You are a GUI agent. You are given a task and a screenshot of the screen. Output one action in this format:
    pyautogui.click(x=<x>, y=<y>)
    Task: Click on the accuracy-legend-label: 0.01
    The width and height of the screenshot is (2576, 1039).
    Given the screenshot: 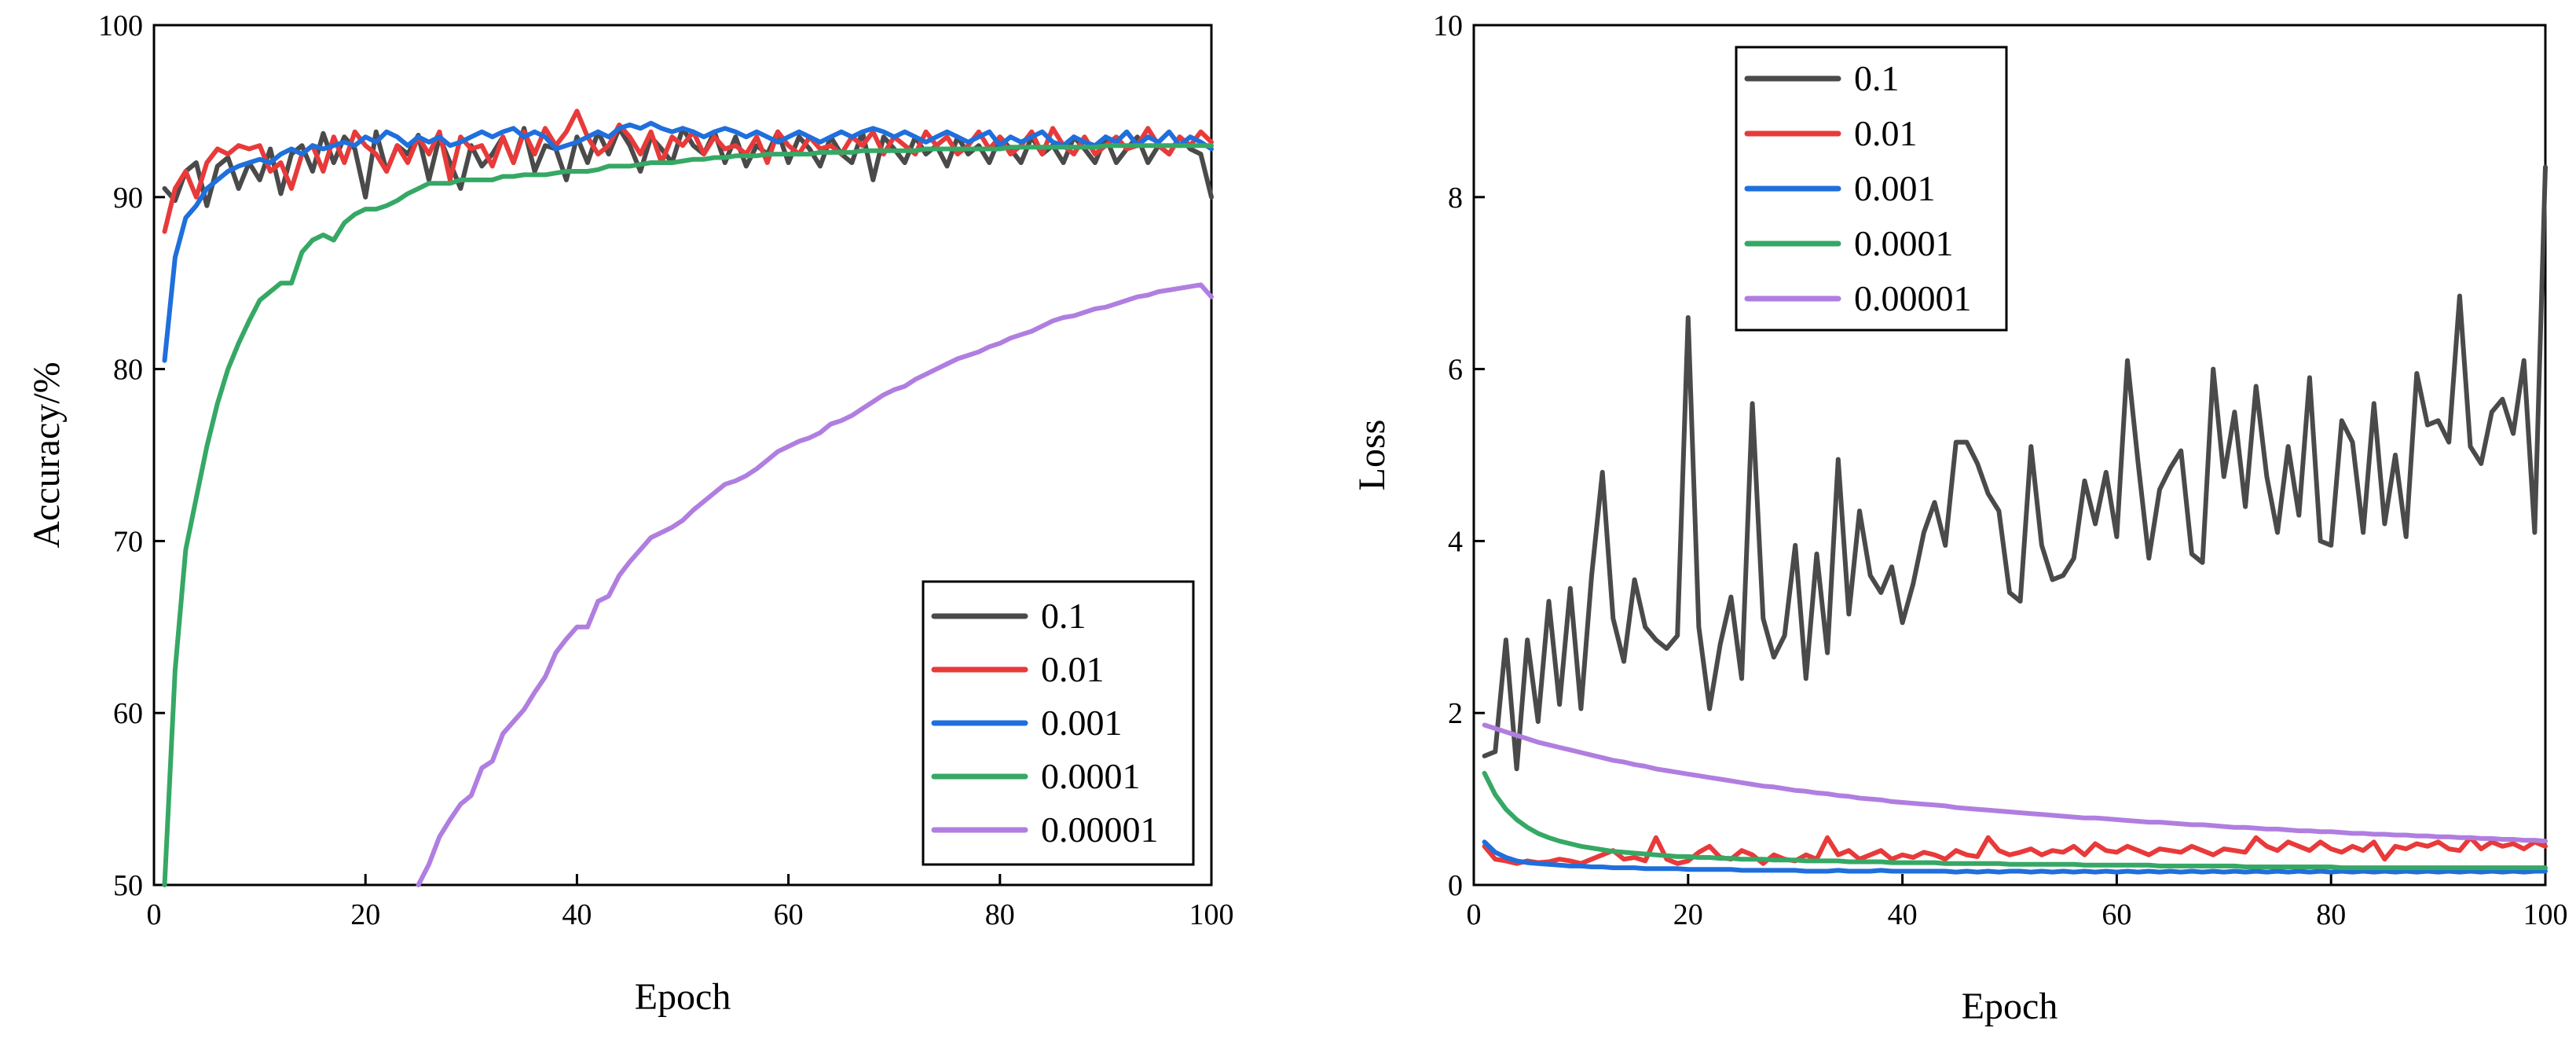 What is the action you would take?
    pyautogui.click(x=1073, y=669)
    